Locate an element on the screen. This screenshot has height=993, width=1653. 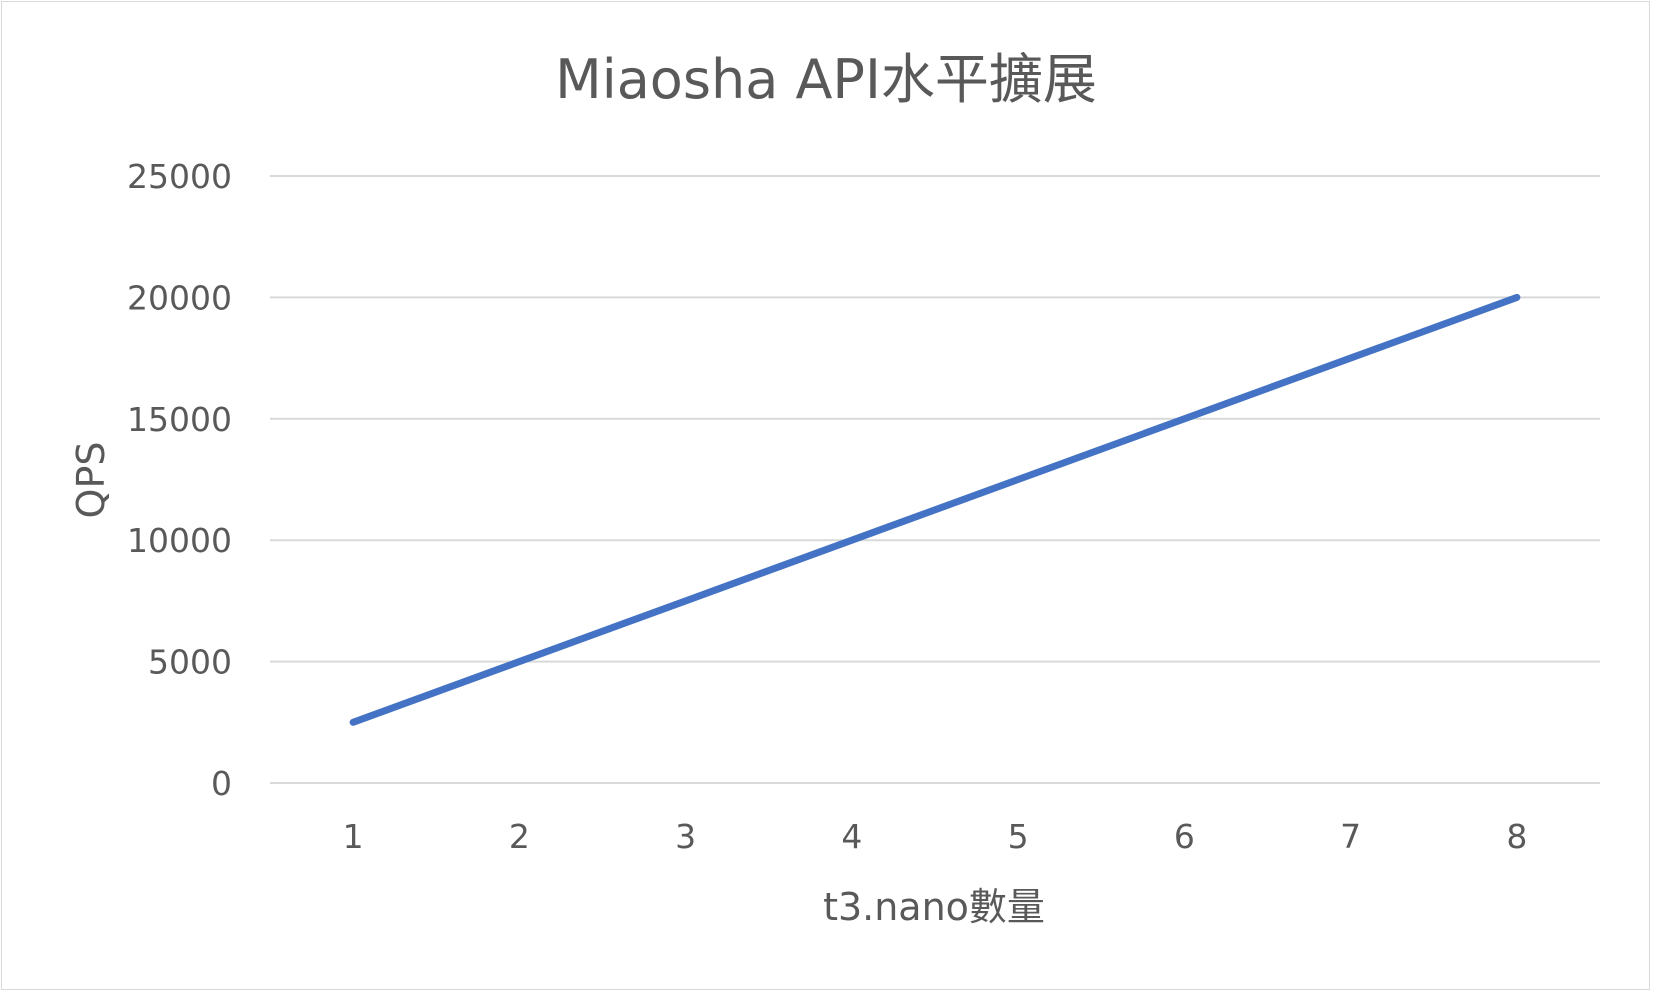
x-tick-label: 2 is located at coordinates (519, 836).